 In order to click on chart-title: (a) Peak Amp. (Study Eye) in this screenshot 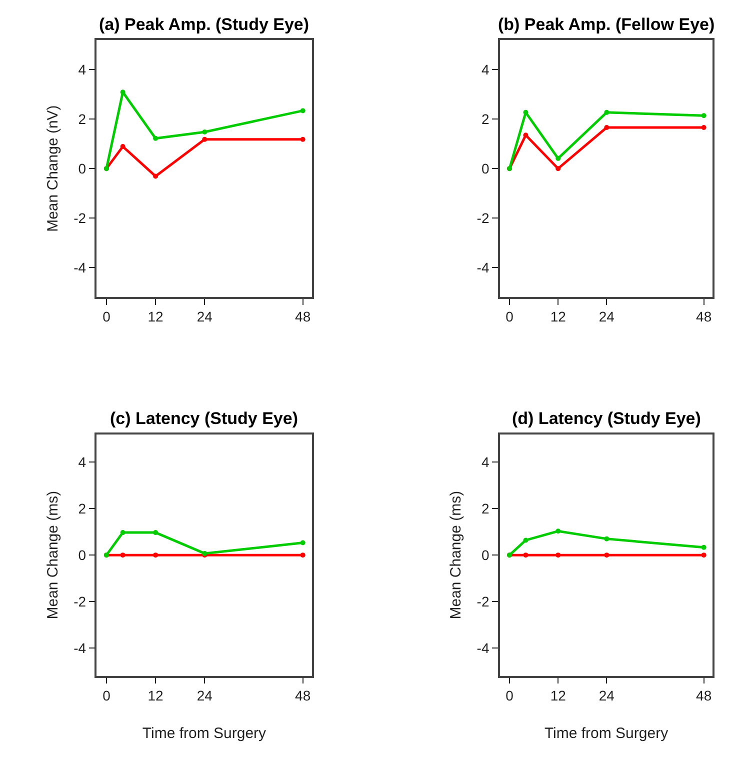, I will do `click(204, 24)`.